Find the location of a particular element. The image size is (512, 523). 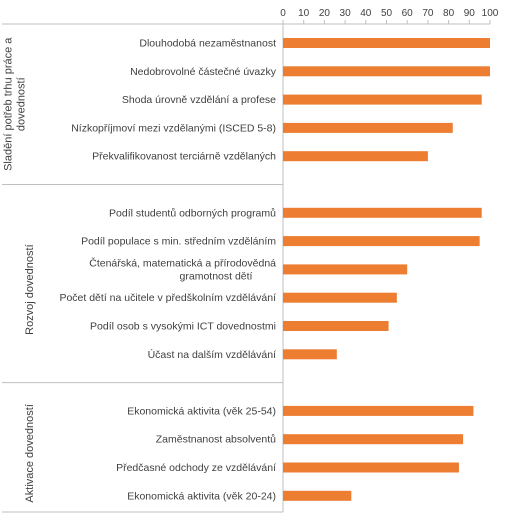

x-tick-label: 30 is located at coordinates (346, 13).